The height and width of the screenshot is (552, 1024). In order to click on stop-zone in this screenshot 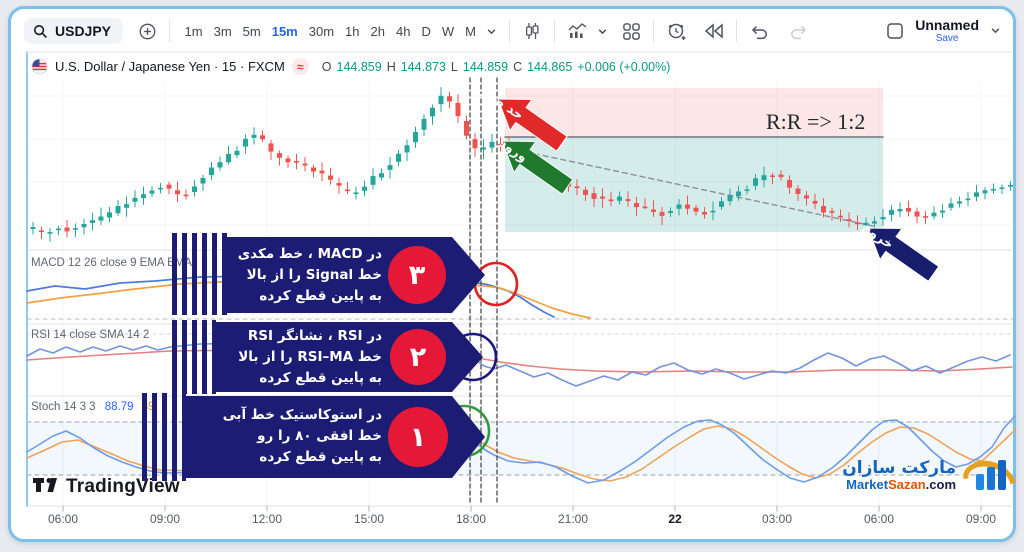, I will do `click(694, 112)`.